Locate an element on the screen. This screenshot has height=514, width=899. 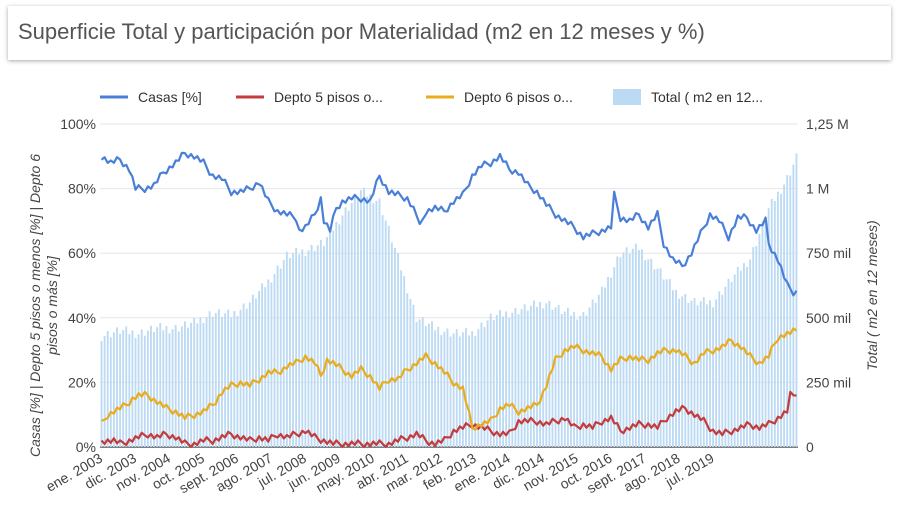
right-tick-label: 250 mil is located at coordinates (828, 382).